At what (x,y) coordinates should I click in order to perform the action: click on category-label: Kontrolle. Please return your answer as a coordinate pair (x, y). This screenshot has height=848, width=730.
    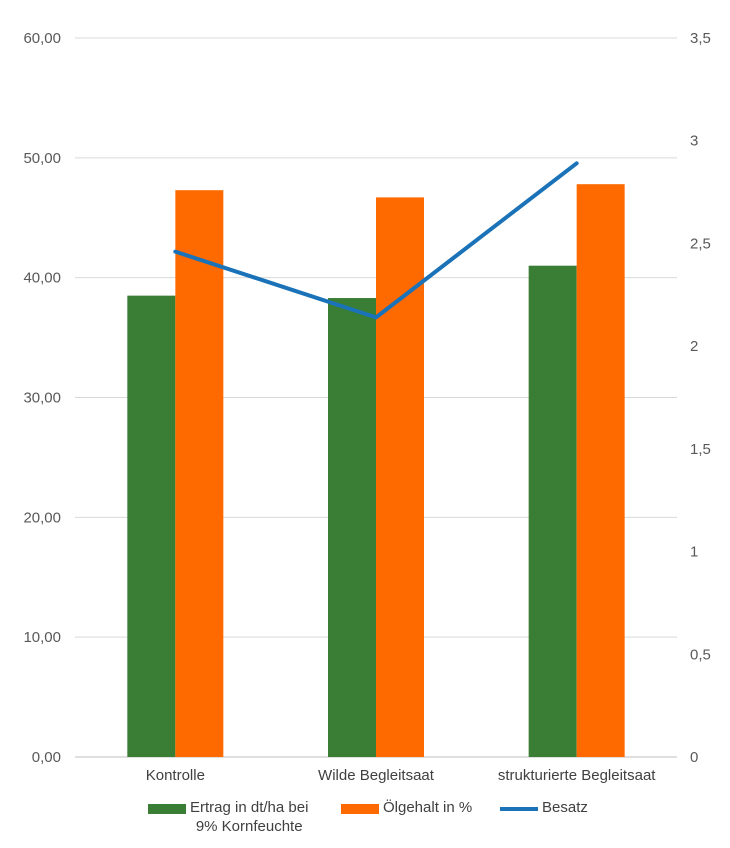
    Looking at the image, I should click on (175, 775).